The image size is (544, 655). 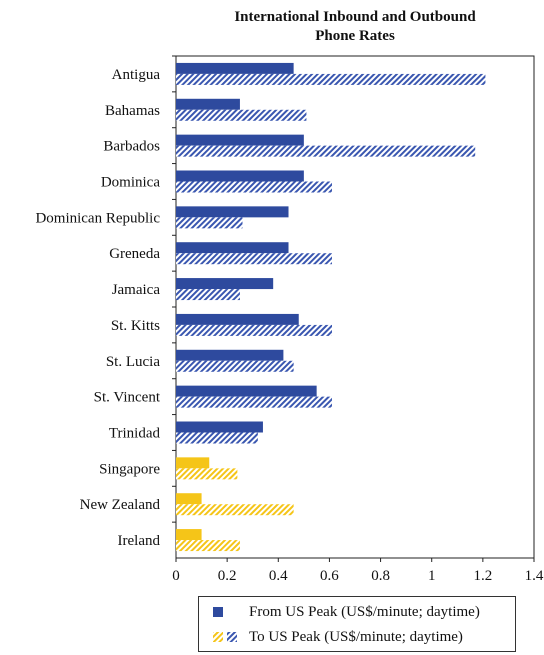 I want to click on category-label: Ireland, so click(x=139, y=541).